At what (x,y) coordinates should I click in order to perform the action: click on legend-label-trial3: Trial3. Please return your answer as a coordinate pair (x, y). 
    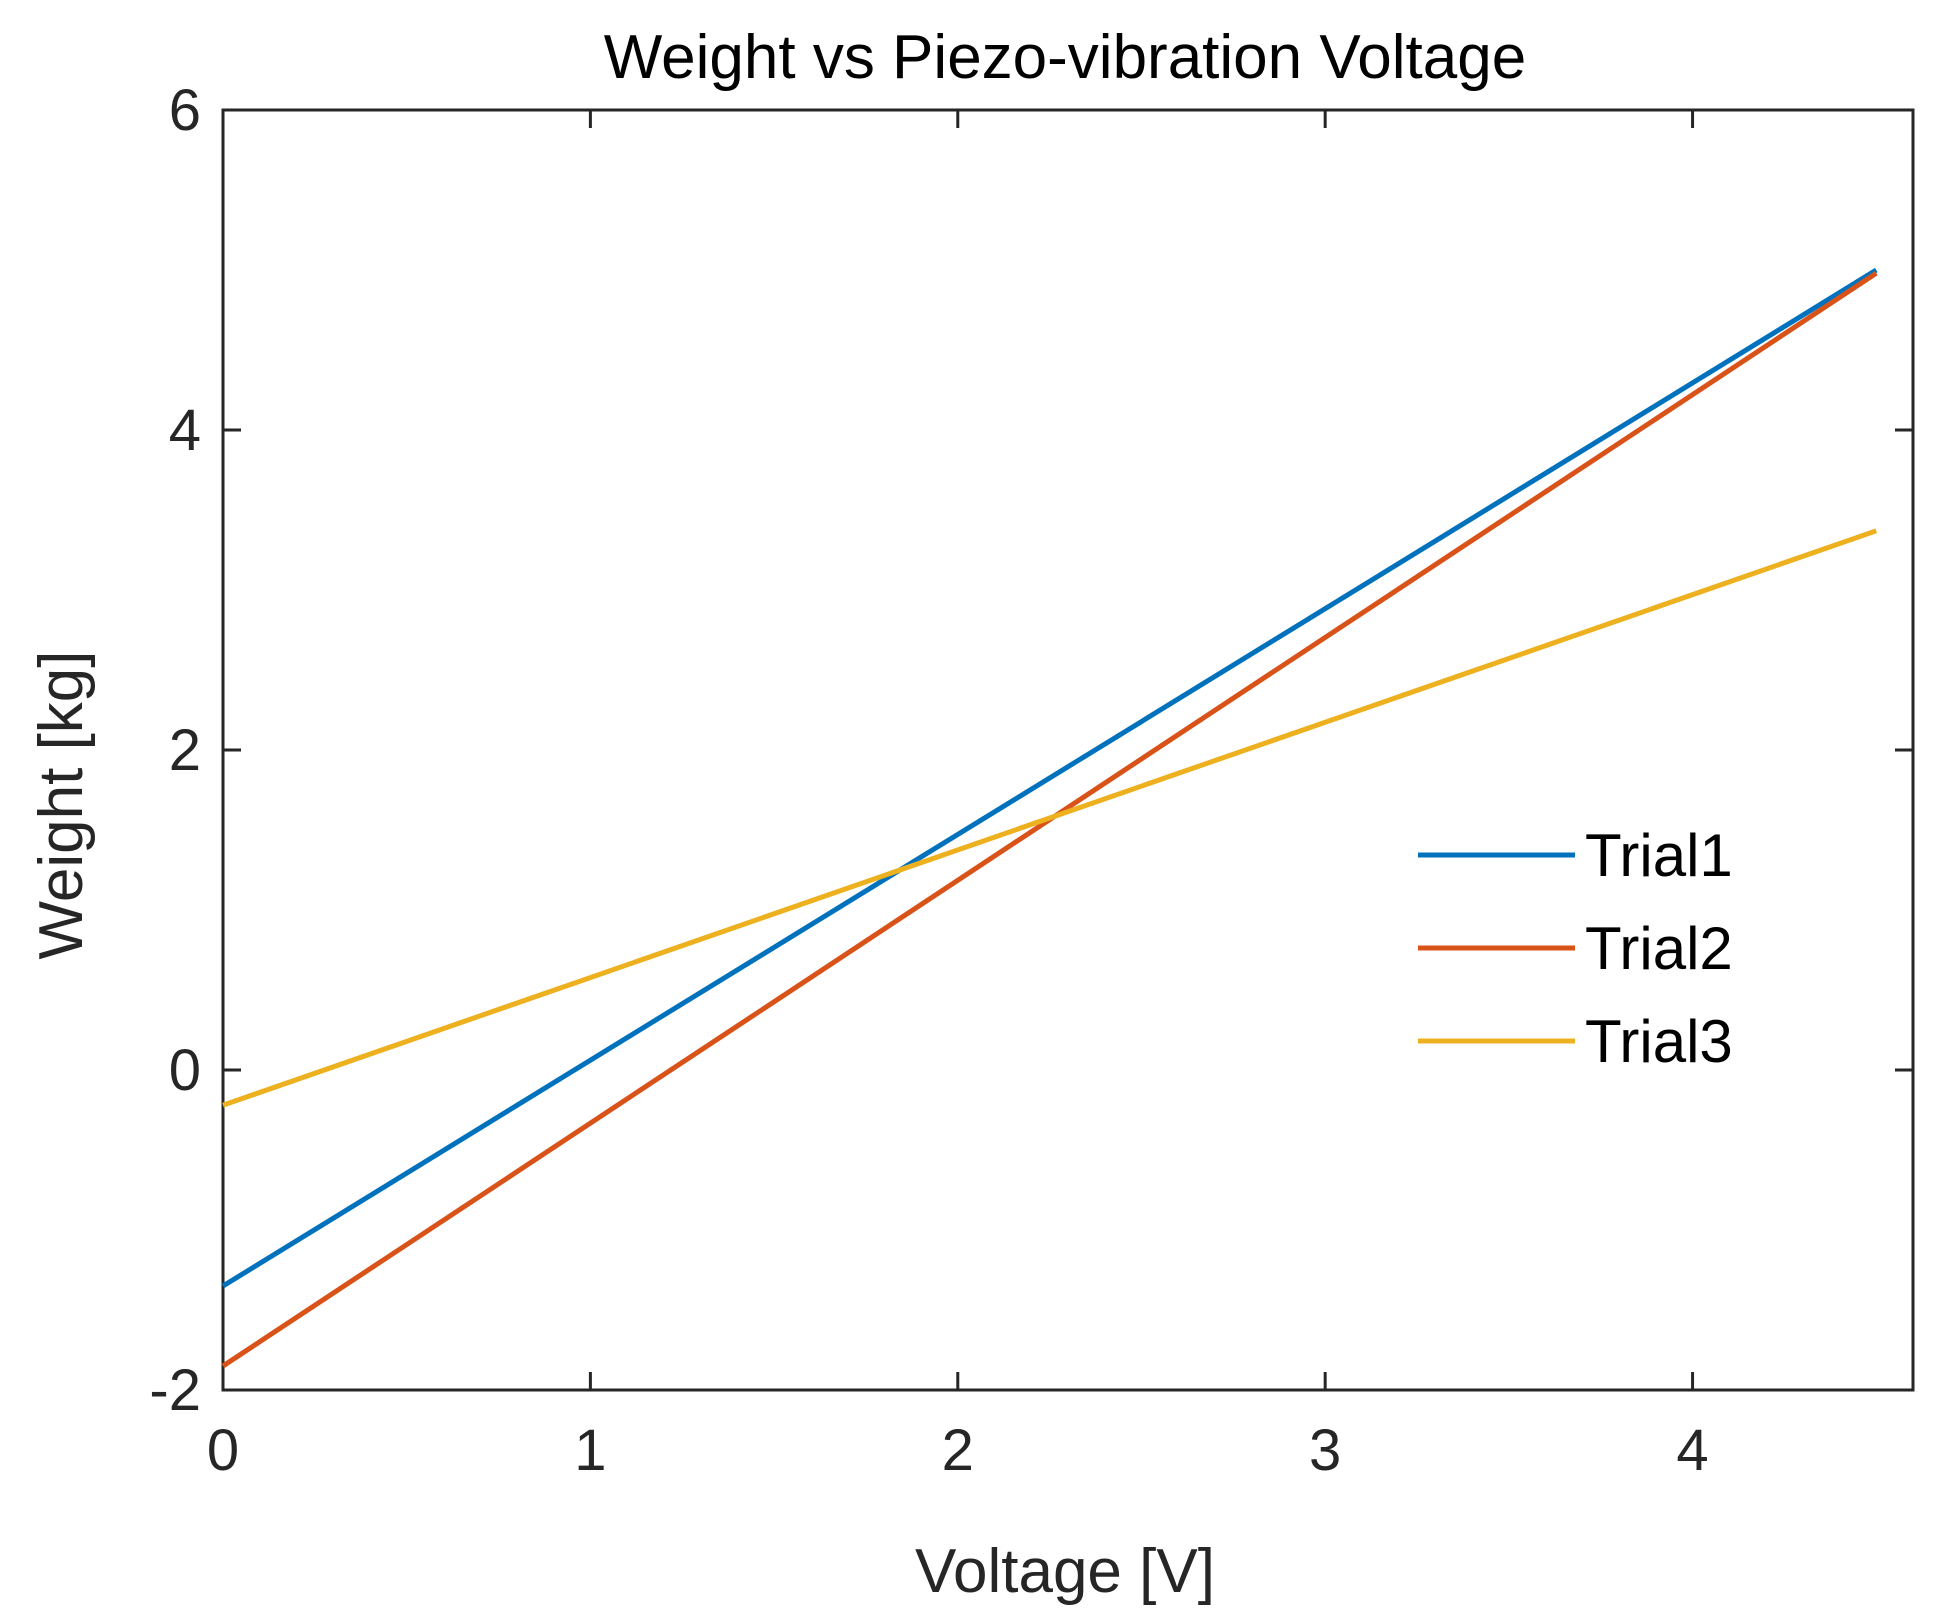
    Looking at the image, I should click on (1659, 1041).